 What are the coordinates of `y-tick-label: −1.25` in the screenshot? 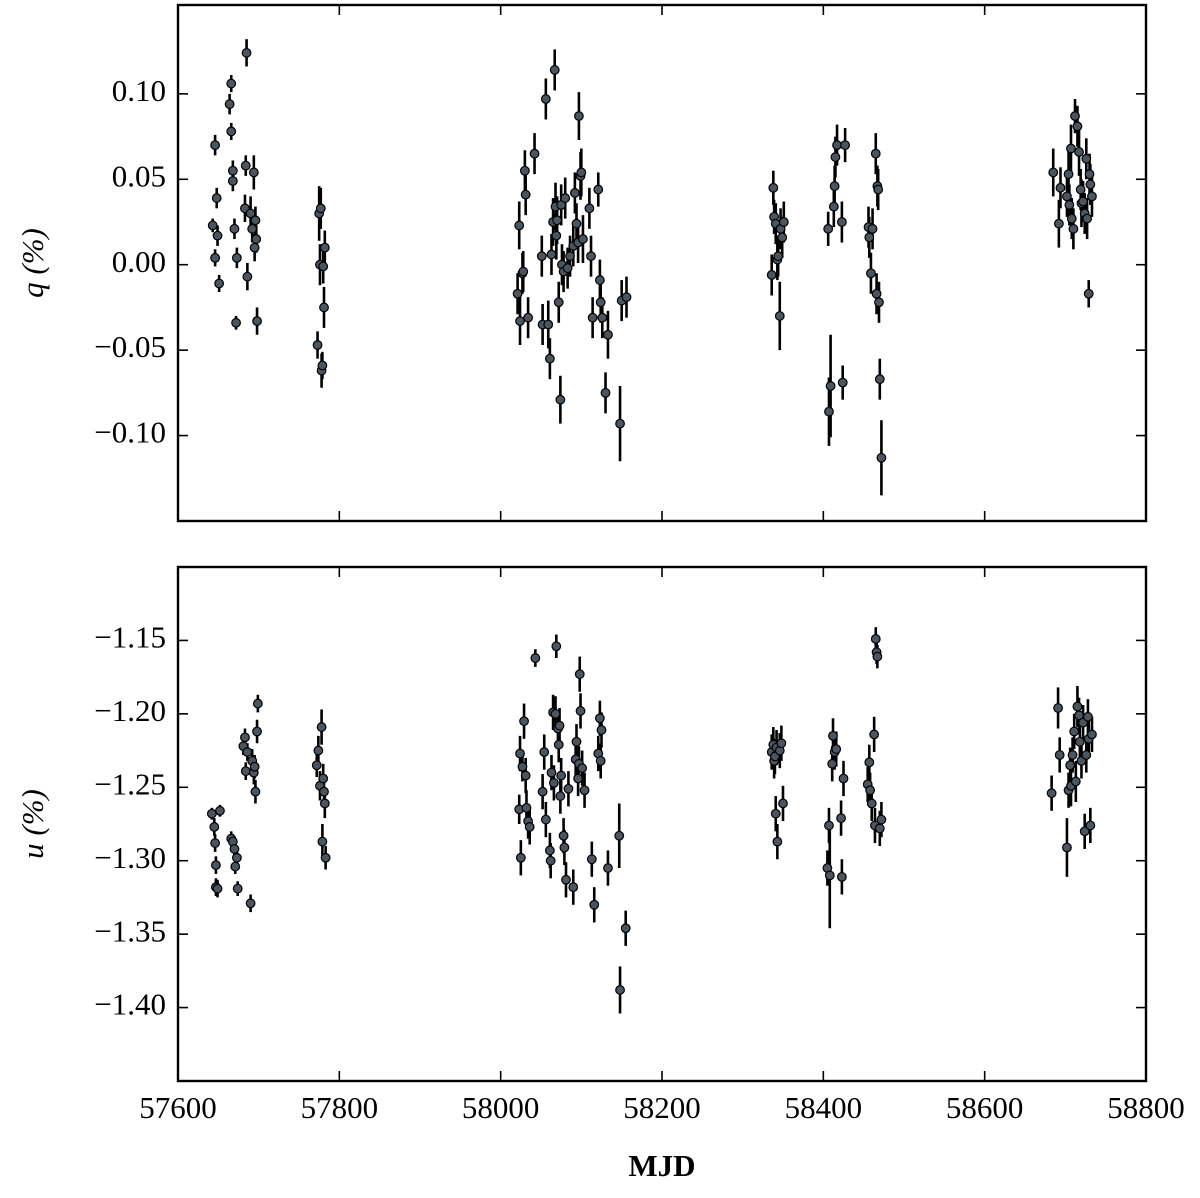 It's located at (130, 783).